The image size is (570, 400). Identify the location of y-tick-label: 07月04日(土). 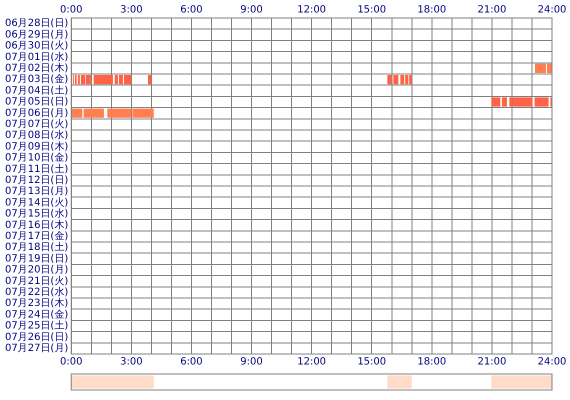
(36, 90).